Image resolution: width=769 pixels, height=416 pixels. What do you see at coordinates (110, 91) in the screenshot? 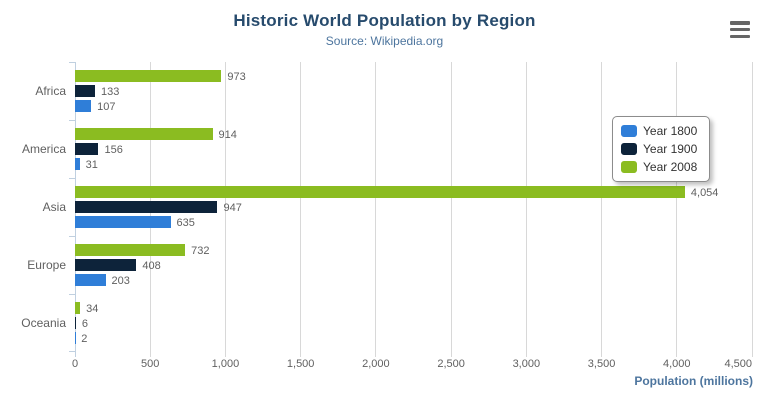
I see `data-label: 133` at bounding box center [110, 91].